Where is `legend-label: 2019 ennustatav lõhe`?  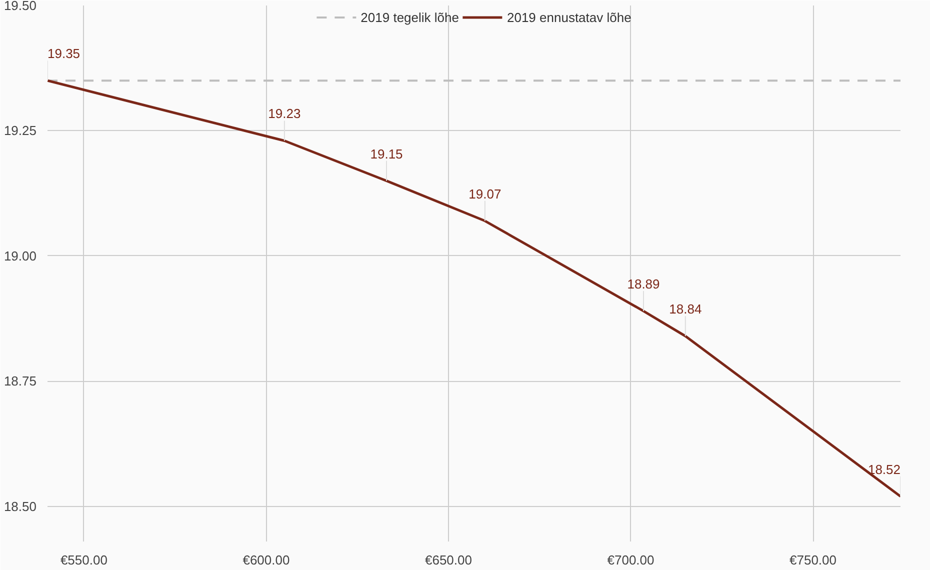
legend-label: 2019 ennustatav lõhe is located at coordinates (569, 17).